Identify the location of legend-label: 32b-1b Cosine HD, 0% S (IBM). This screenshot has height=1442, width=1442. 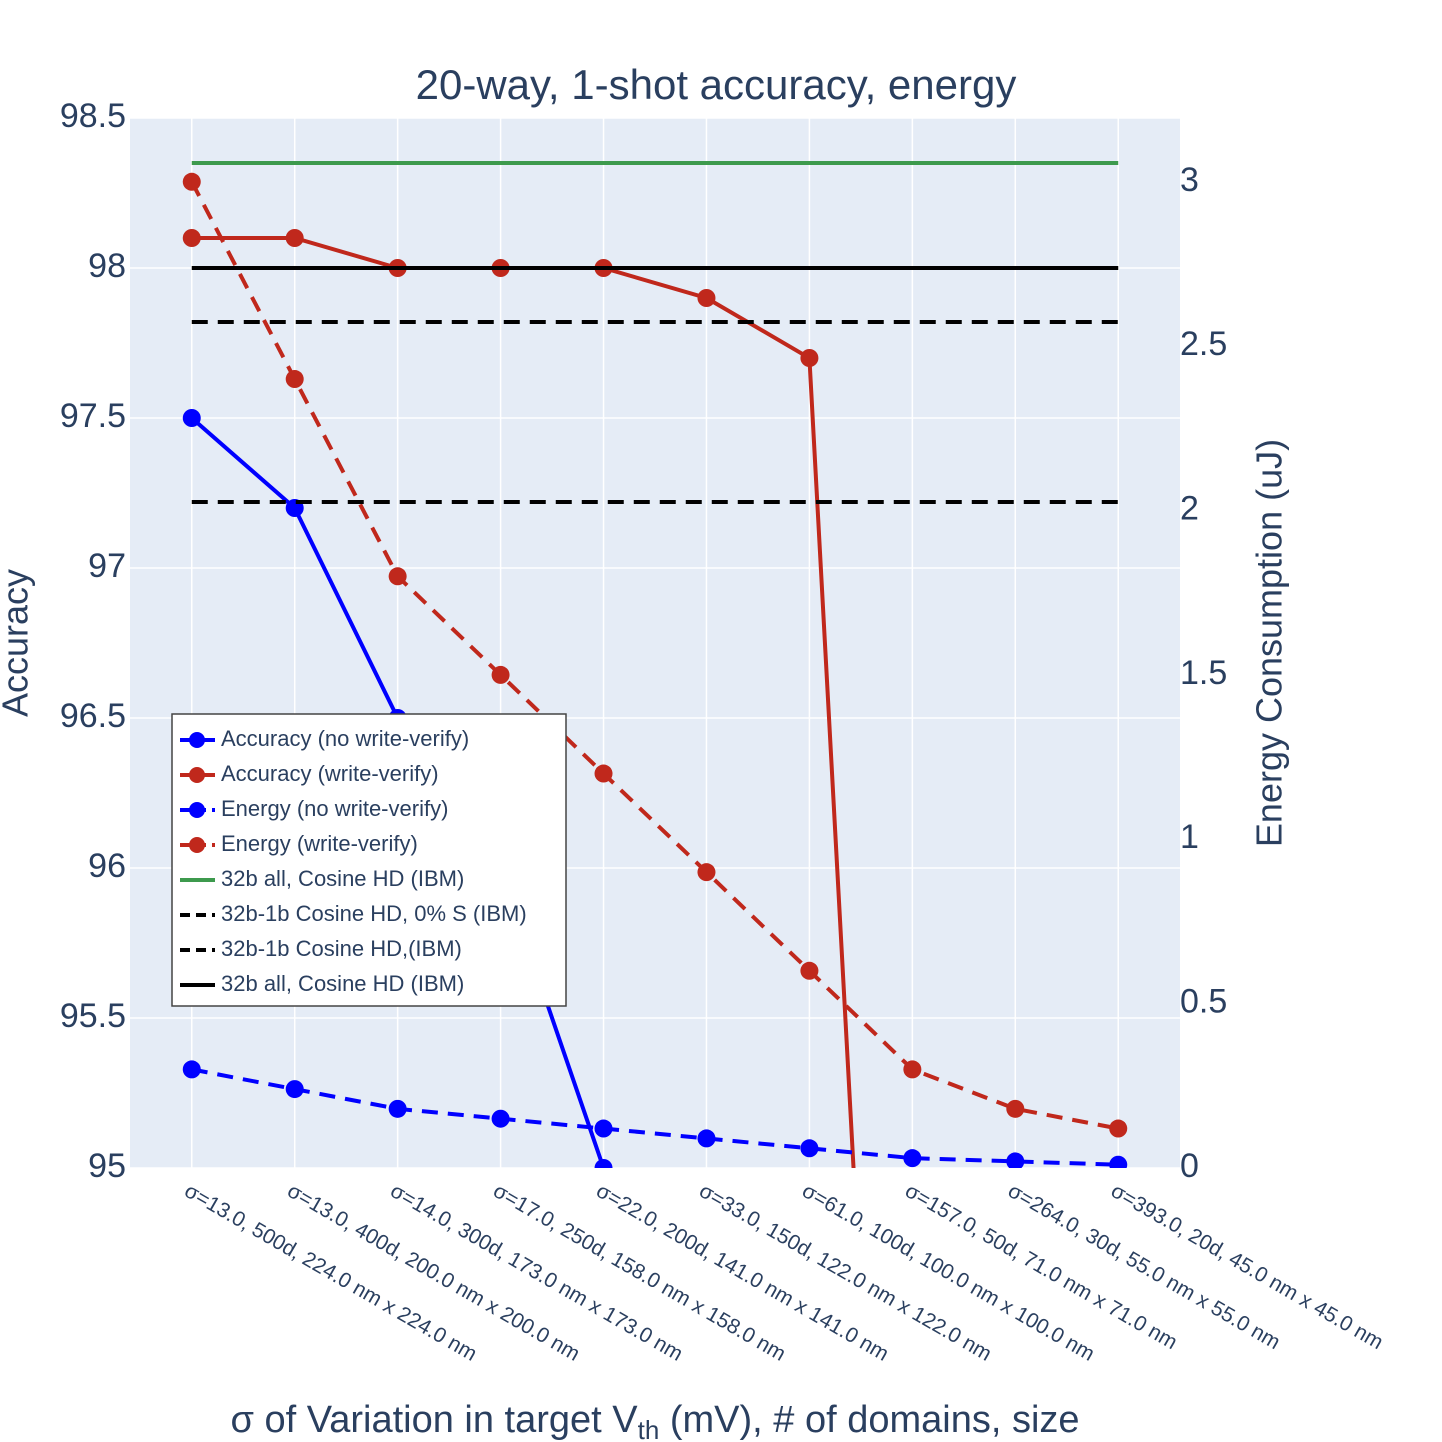
(374, 913).